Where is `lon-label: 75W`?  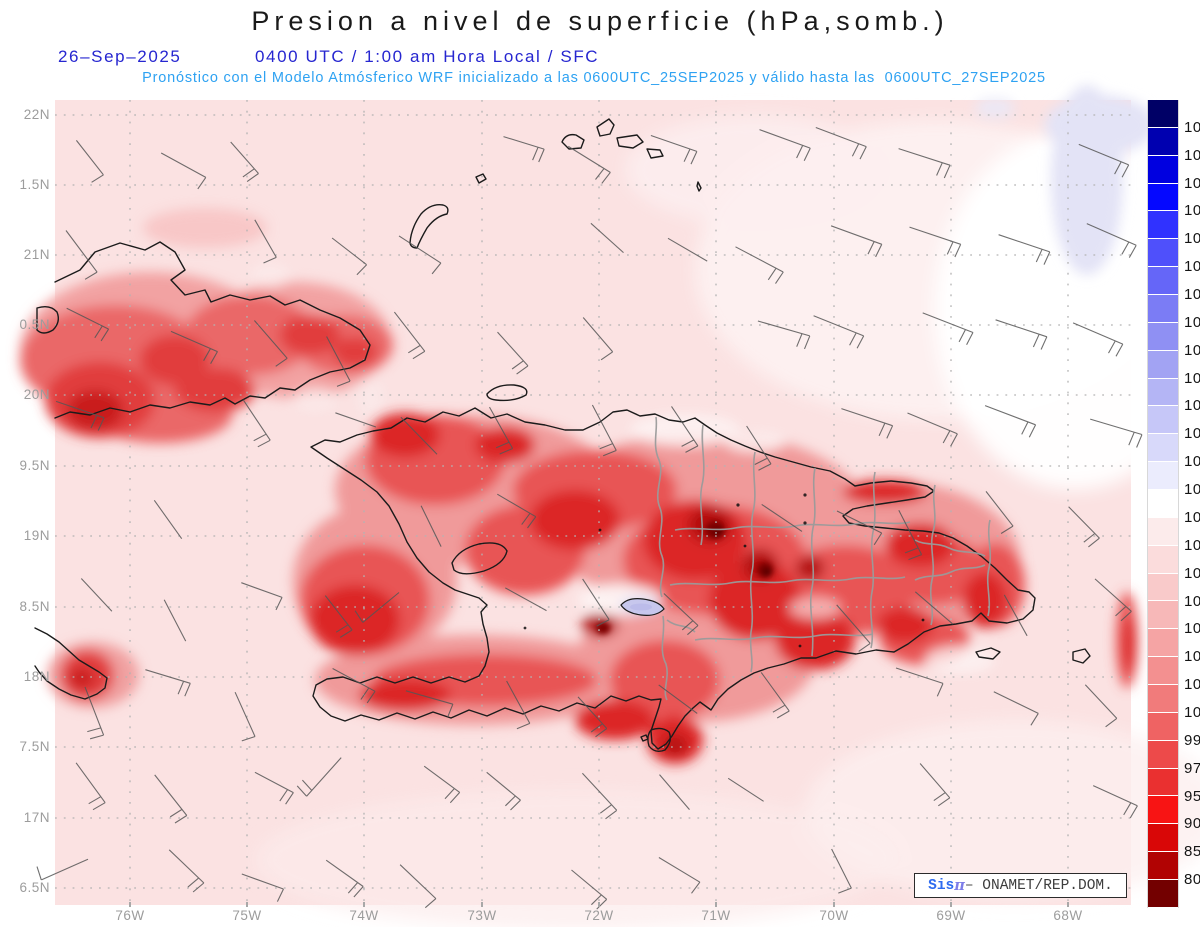 lon-label: 75W is located at coordinates (247, 915).